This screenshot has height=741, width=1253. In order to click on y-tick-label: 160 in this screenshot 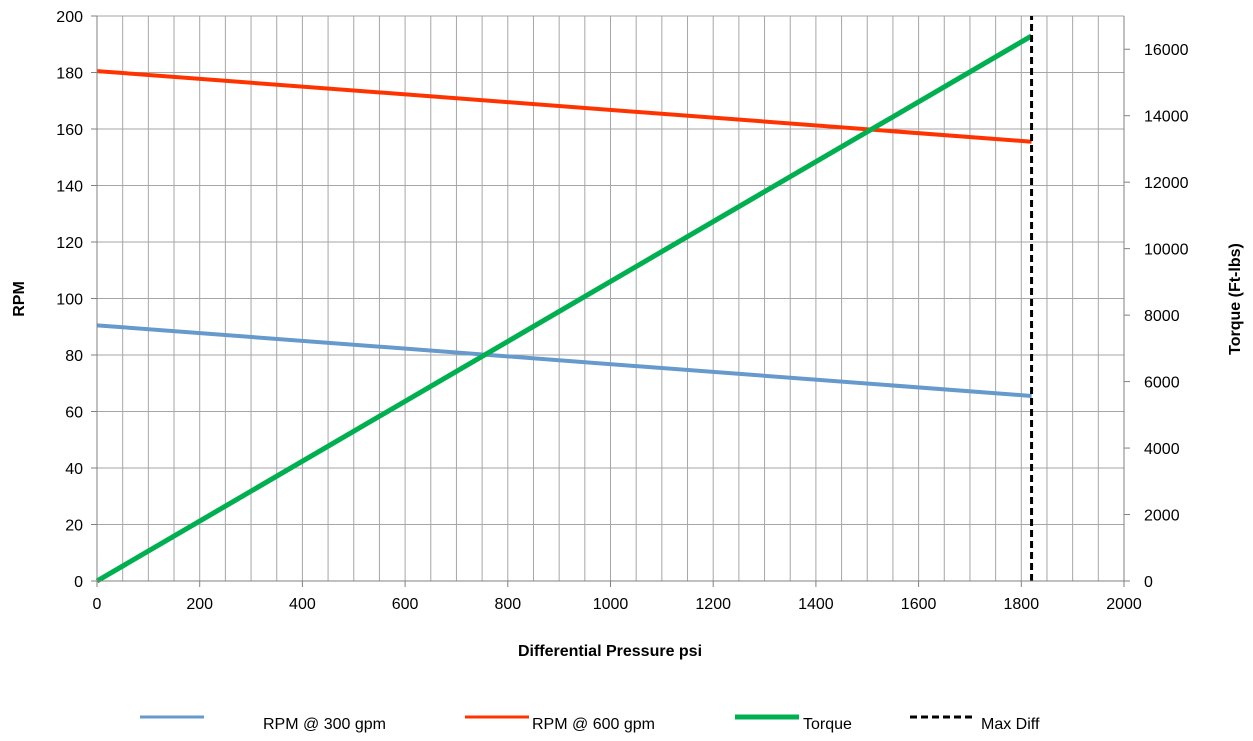, I will do `click(69, 130)`.